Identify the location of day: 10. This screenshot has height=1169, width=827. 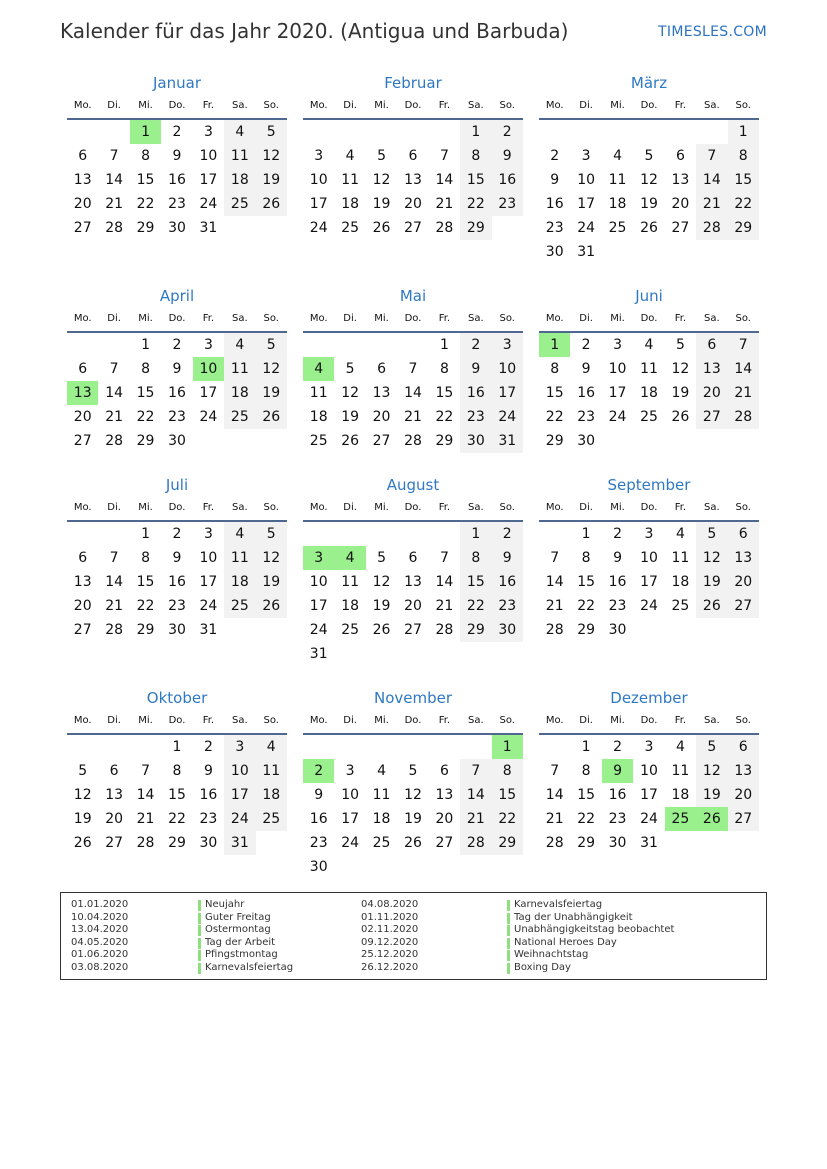
(318, 180).